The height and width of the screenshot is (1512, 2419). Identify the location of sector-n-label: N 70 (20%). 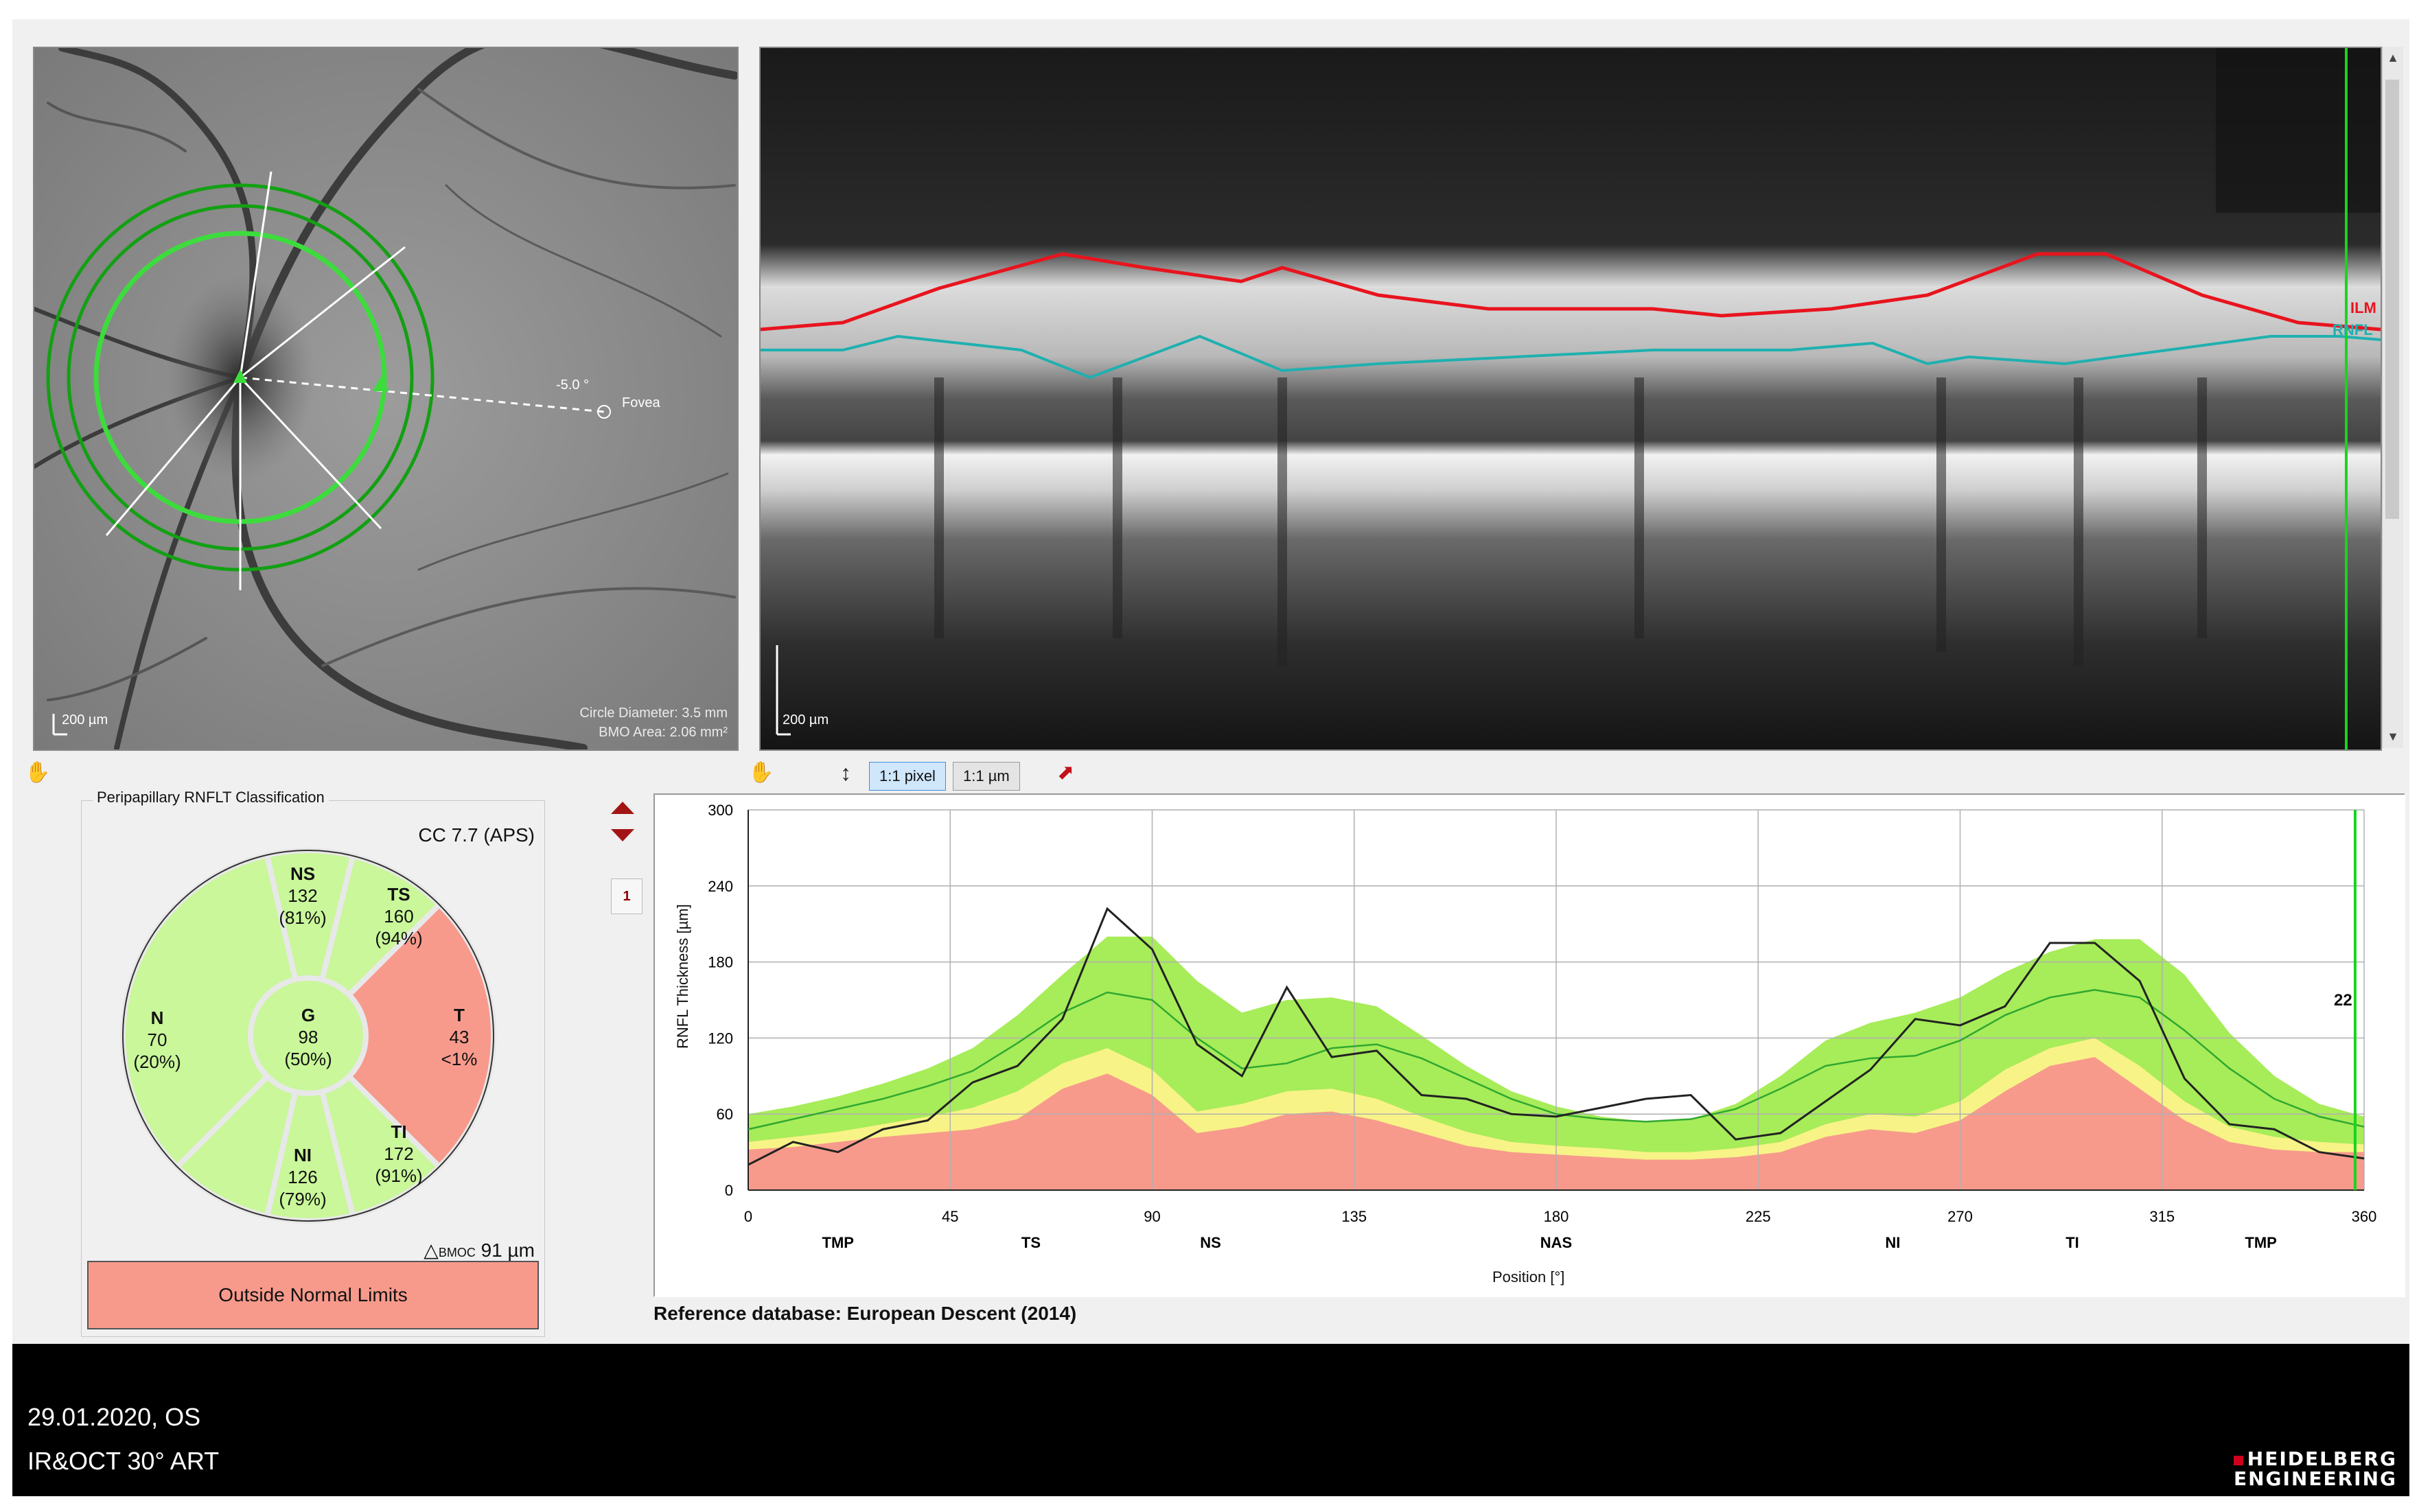
(157, 1040).